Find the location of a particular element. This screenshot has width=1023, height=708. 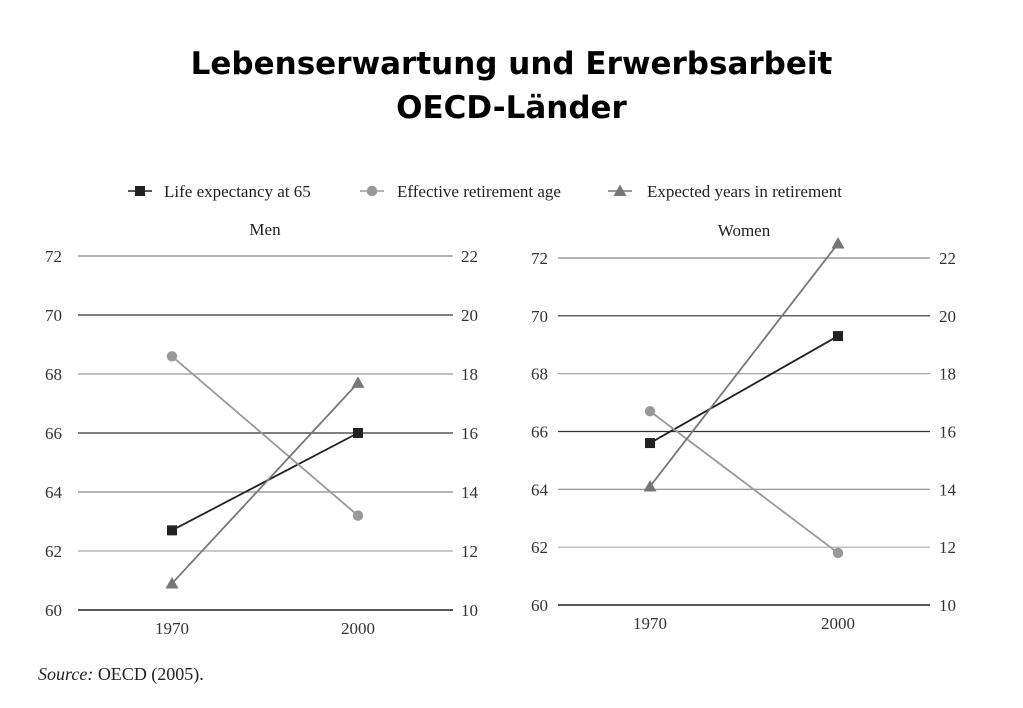

source-label: Source: is located at coordinates (66, 674).